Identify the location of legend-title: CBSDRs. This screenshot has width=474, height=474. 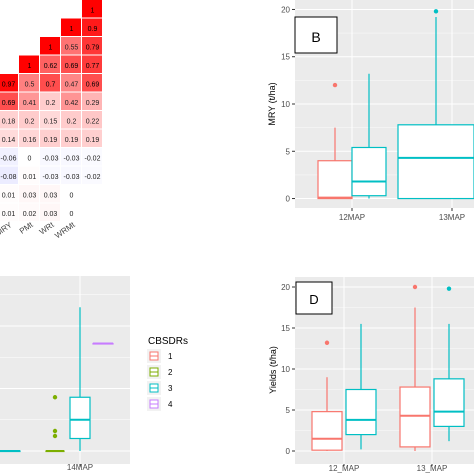
(168, 341).